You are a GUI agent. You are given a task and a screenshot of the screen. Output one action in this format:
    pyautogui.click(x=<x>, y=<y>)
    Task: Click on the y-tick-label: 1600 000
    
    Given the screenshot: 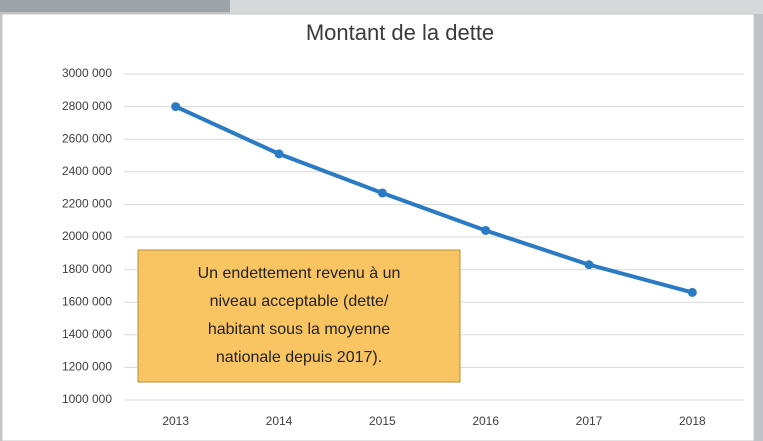 What is the action you would take?
    pyautogui.click(x=87, y=301)
    